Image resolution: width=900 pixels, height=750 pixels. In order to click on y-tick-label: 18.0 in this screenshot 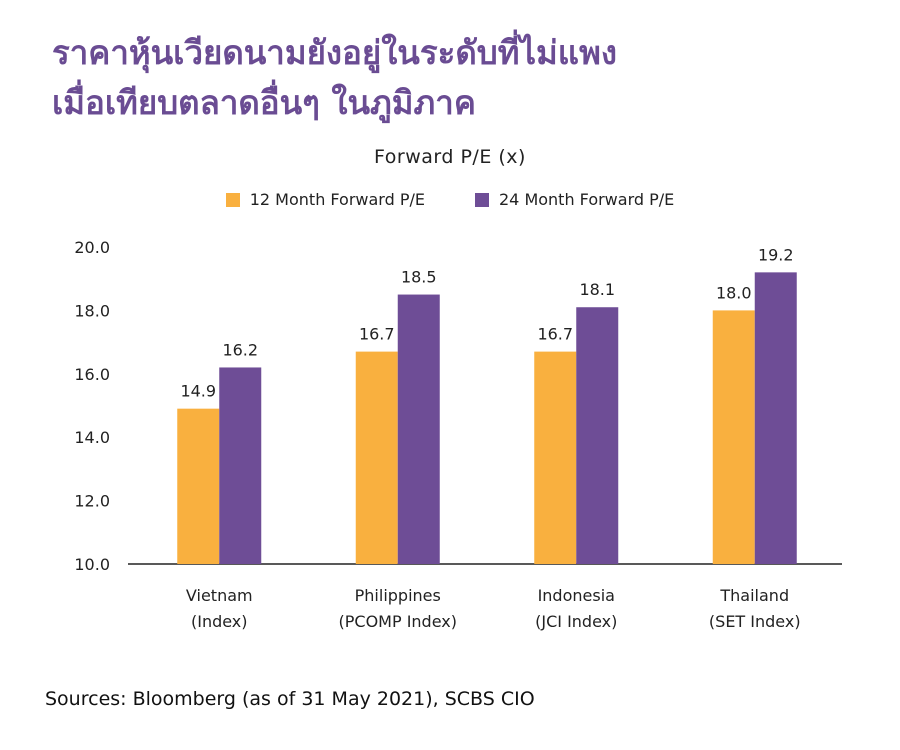, I will do `click(92, 310)`.